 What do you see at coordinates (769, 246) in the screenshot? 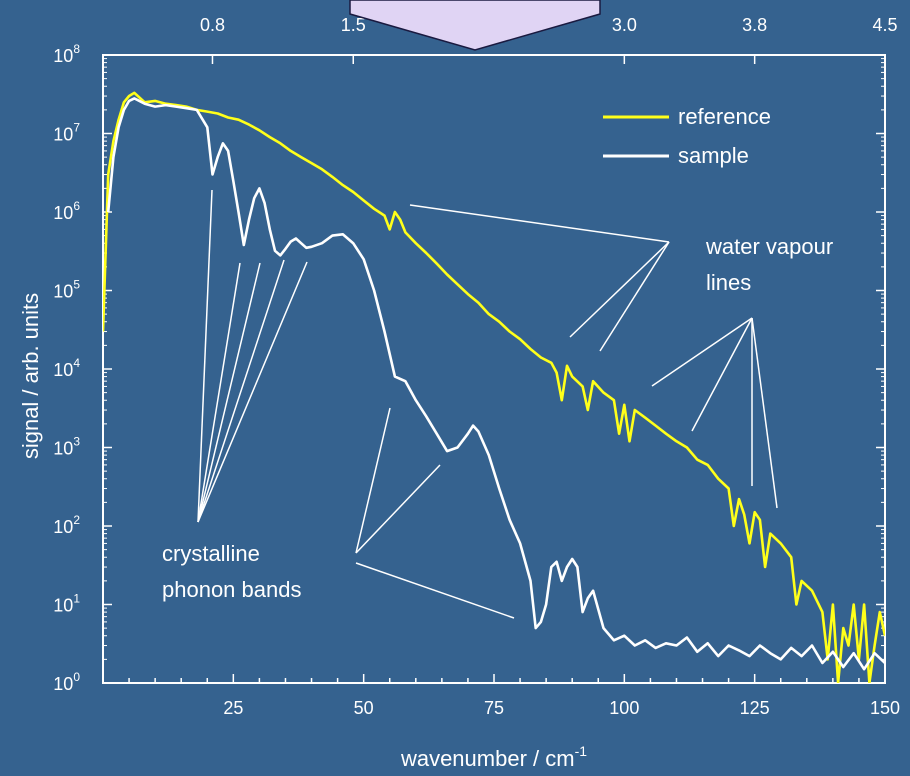
I see `annotation-water-vapour-line1: water vapour` at bounding box center [769, 246].